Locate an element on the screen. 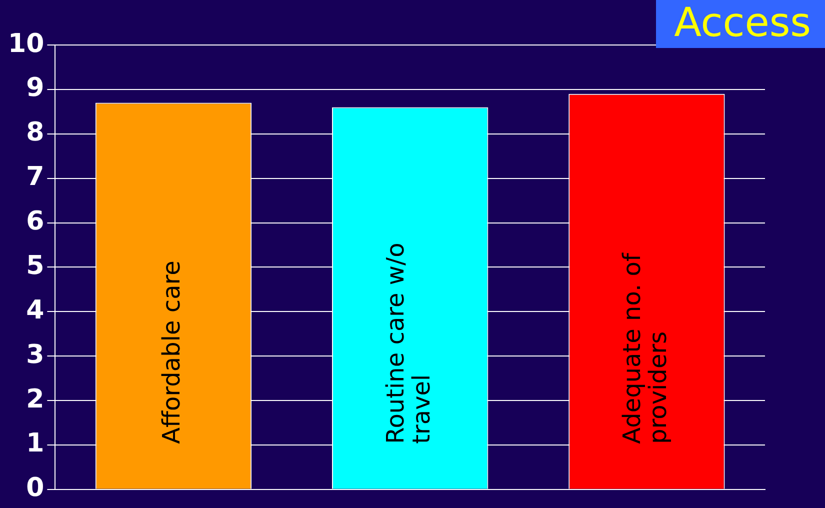 This screenshot has width=825, height=508. y-tick-label: 3 is located at coordinates (35, 355).